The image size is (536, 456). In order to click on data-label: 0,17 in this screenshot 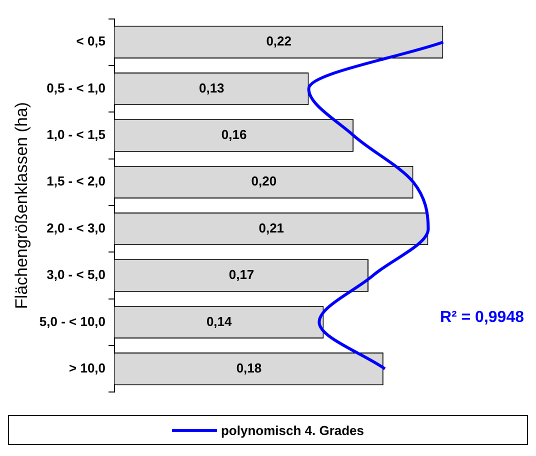, I will do `click(241, 274)`.